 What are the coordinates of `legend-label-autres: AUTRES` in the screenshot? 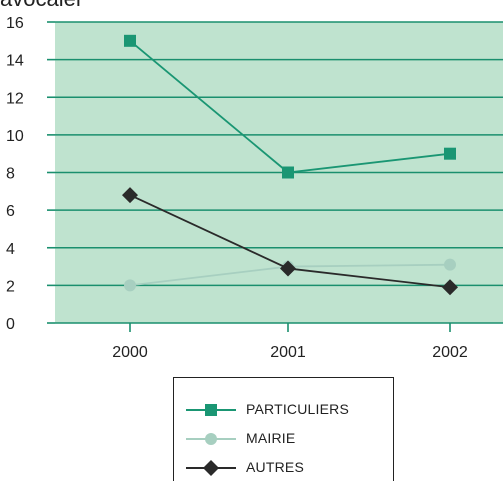 It's located at (275, 467).